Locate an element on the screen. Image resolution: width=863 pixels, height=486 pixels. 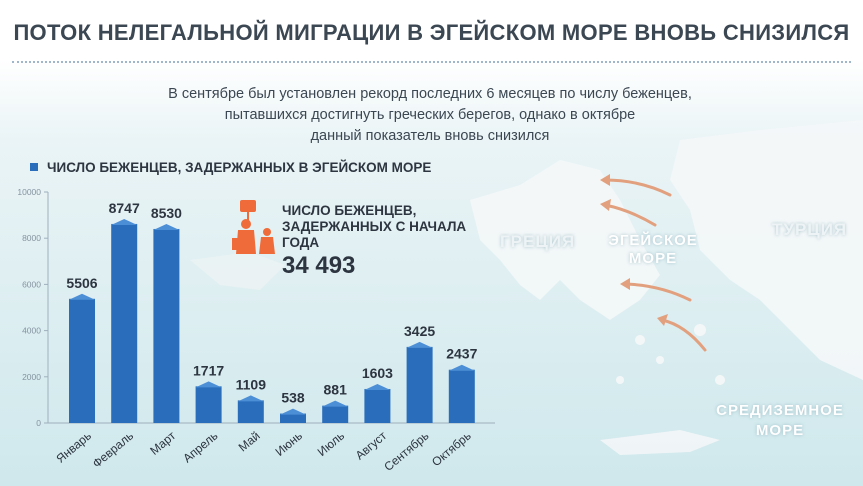
map-label-mediterranean: СРЕДИЗЕМНОЕ МОРЕ is located at coordinates (780, 421).